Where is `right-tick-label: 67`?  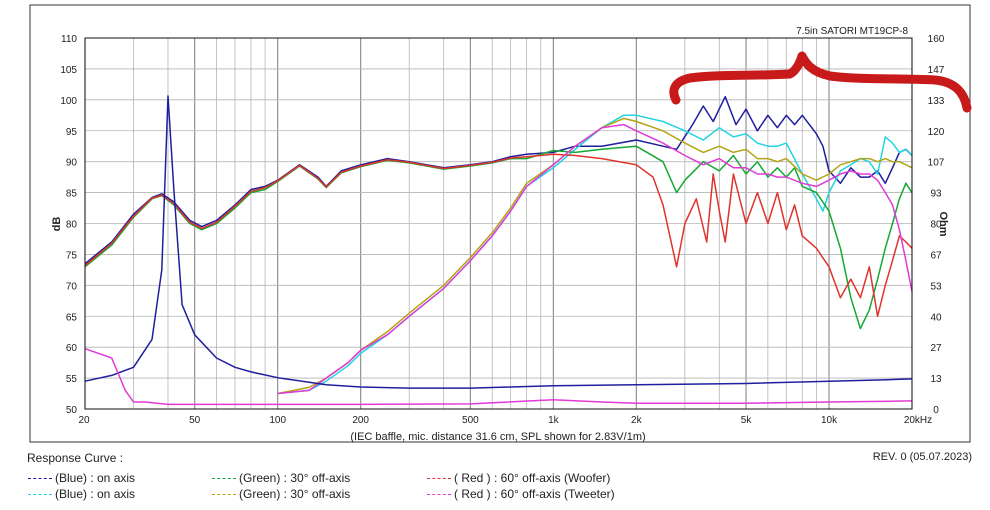 right-tick-label: 67 is located at coordinates (936, 255).